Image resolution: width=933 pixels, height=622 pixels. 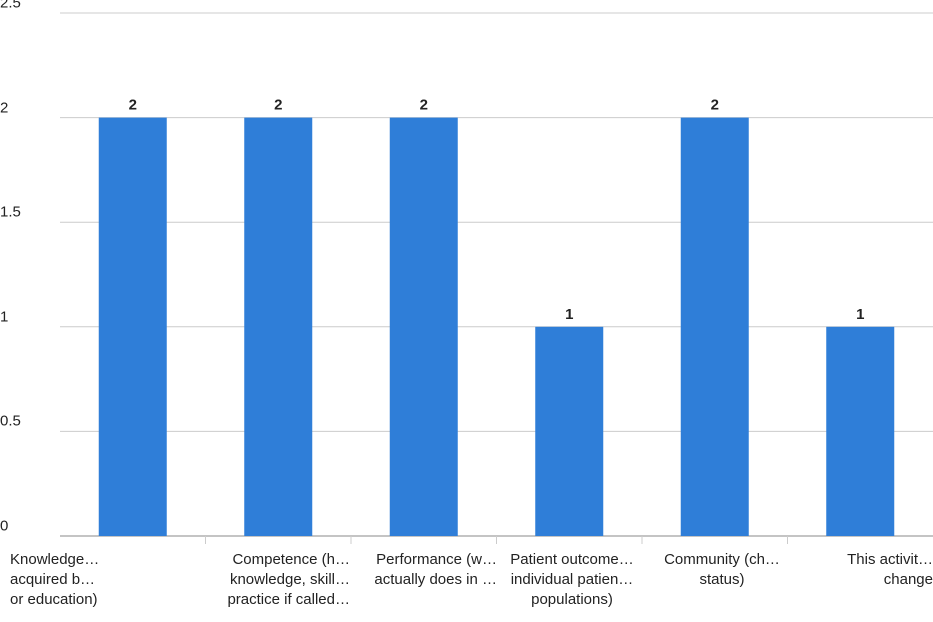 I want to click on x-category-label-line: status), so click(x=722, y=579).